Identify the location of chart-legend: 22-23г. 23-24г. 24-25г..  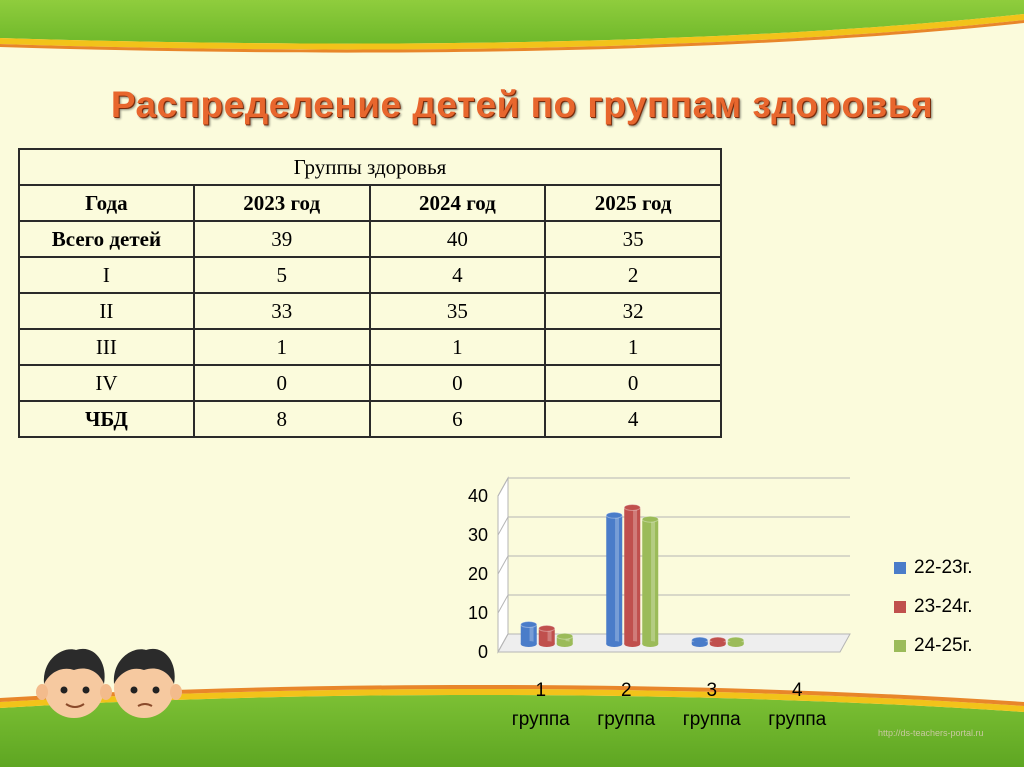
(933, 606).